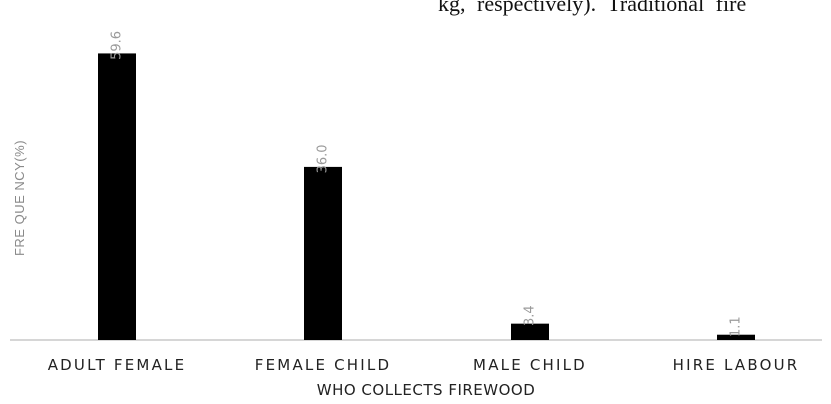 The width and height of the screenshot is (831, 404). What do you see at coordinates (530, 365) in the screenshot?
I see `x-tick-label-2: MALE CHILD` at bounding box center [530, 365].